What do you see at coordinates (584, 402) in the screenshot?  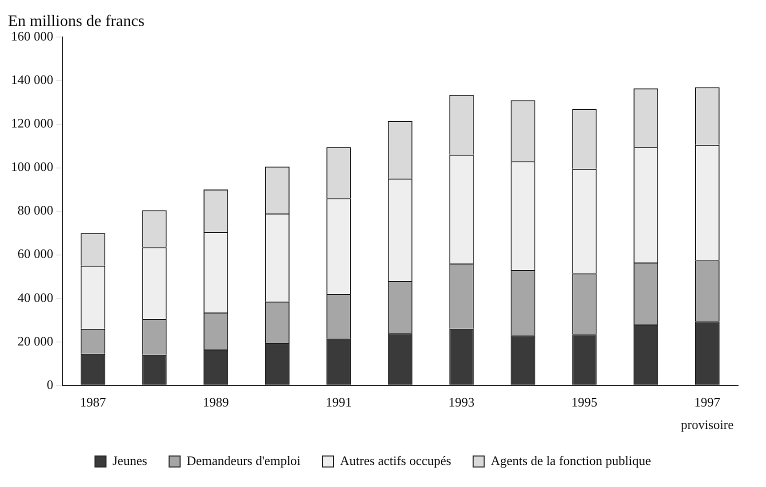 I see `x-tick-label: 1995` at bounding box center [584, 402].